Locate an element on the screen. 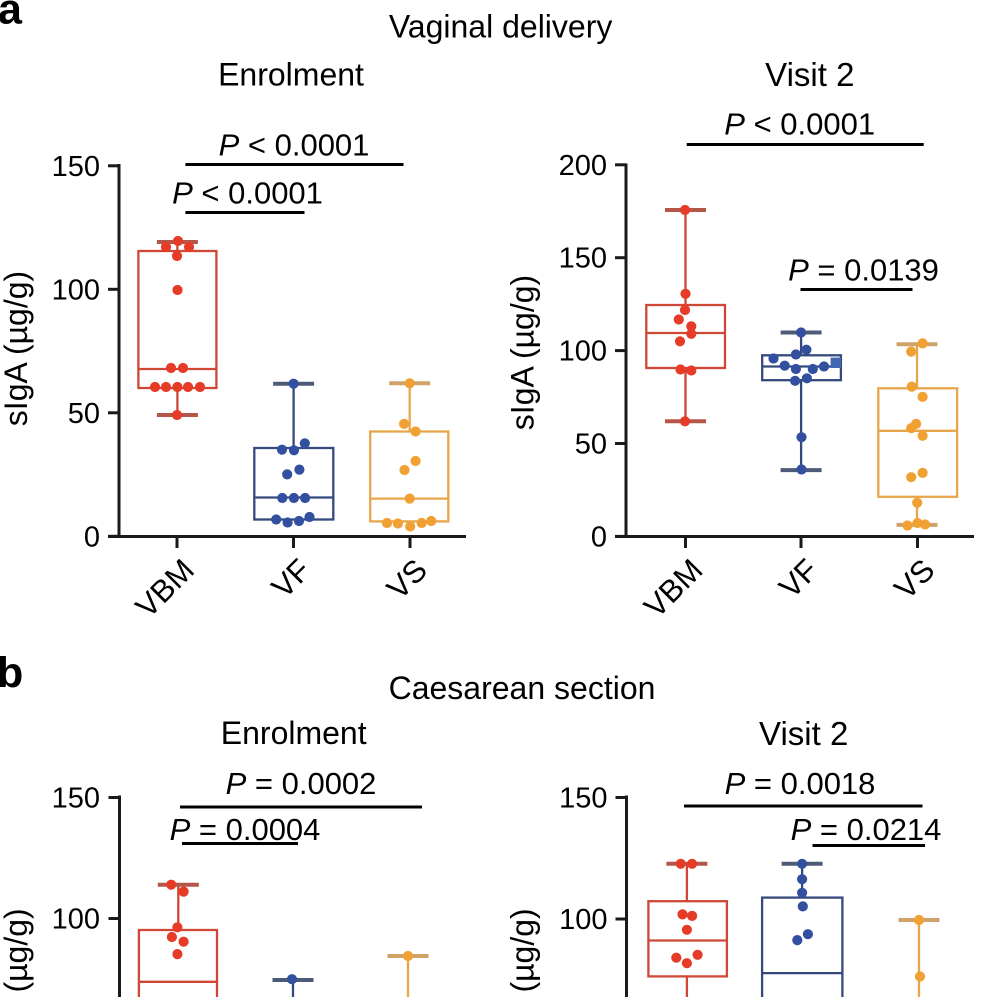 The height and width of the screenshot is (997, 1000). svg-text: a is located at coordinates (11, 17).